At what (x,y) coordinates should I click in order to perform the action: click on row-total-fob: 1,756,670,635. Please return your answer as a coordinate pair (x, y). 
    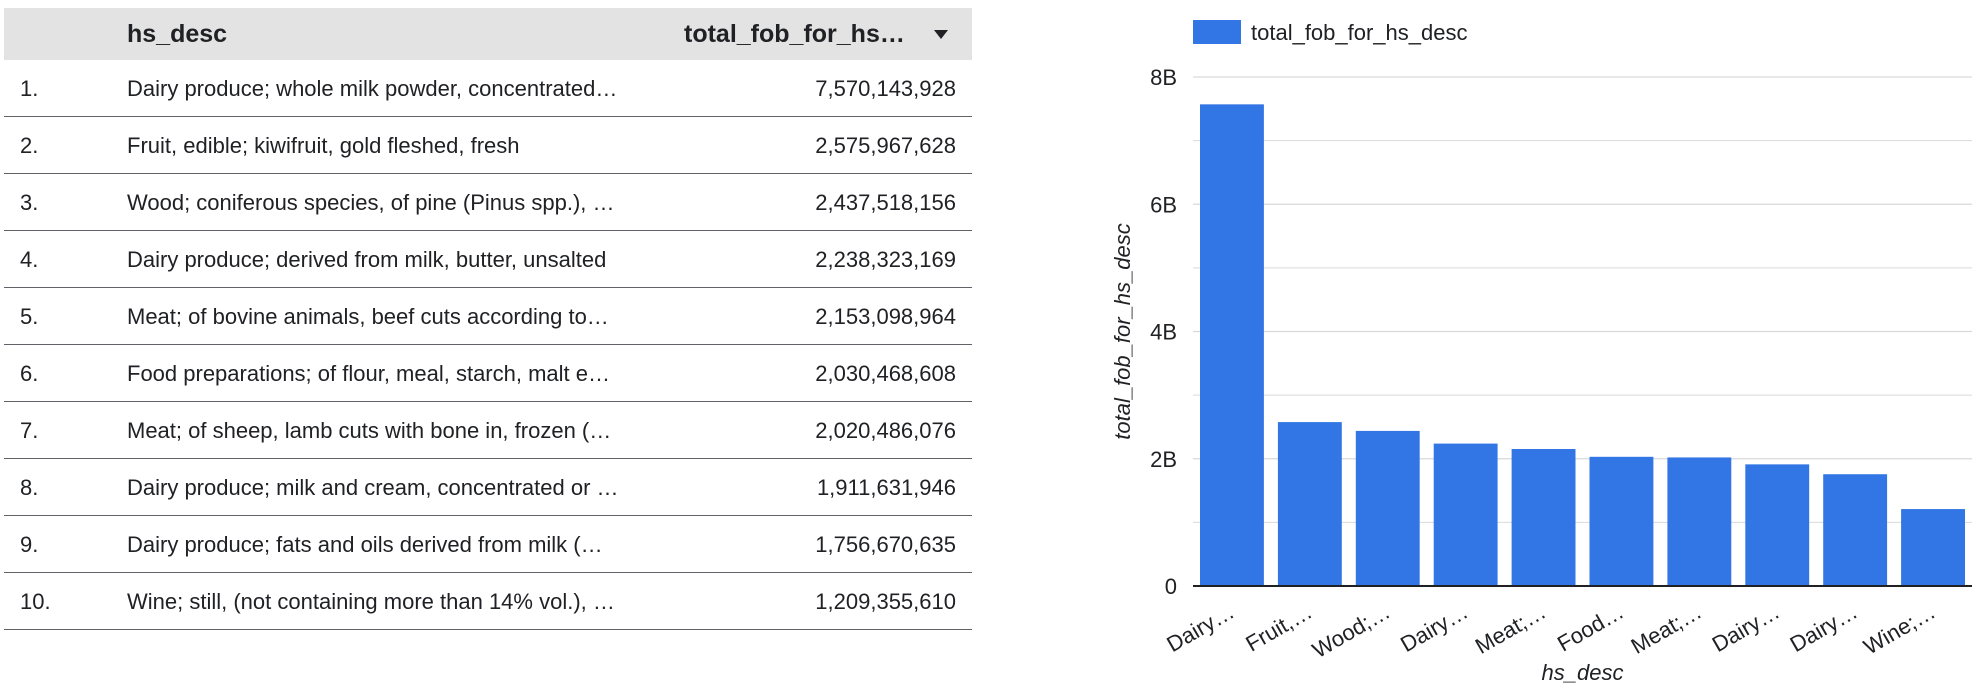
    Looking at the image, I should click on (885, 544).